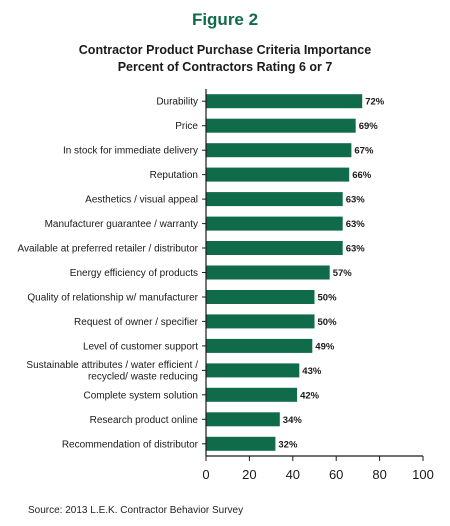  What do you see at coordinates (343, 273) in the screenshot?
I see `data-label: 57%` at bounding box center [343, 273].